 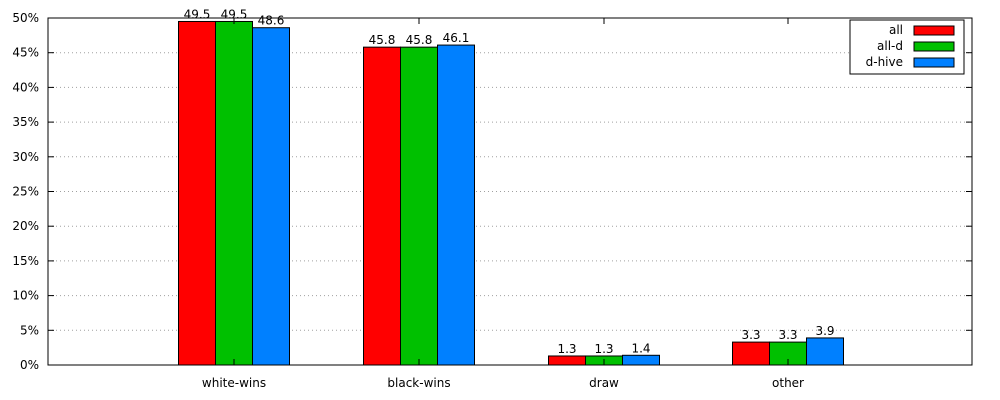 I want to click on bar-d-hive-draw, so click(x=641, y=360).